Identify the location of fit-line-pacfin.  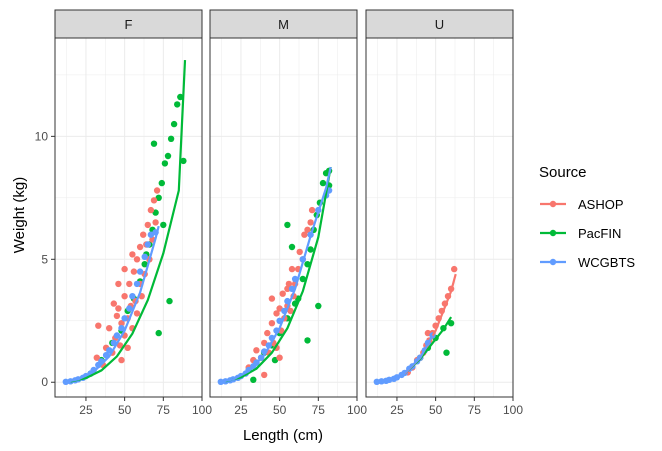
(128, 221).